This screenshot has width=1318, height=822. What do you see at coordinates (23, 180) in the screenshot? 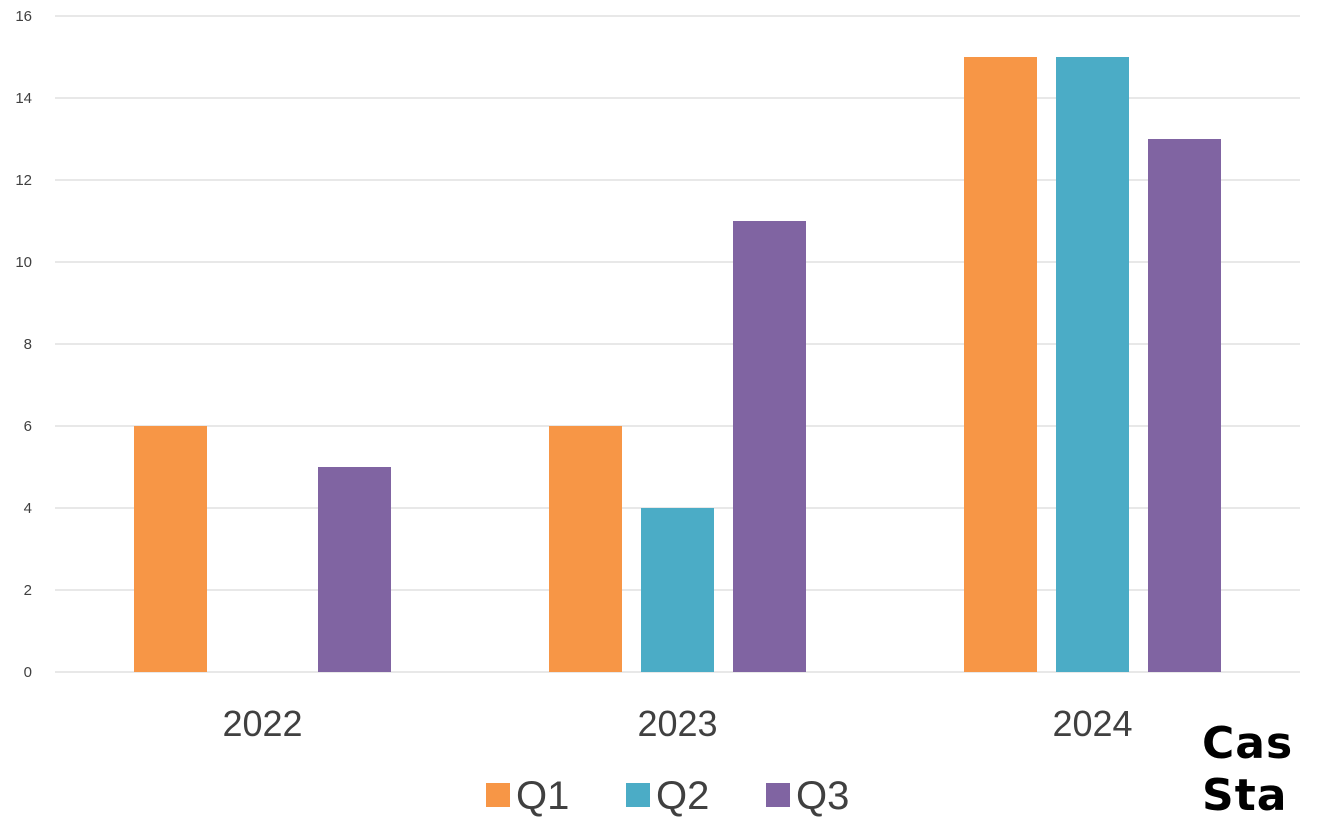
I see `y-tick-label: 12` at bounding box center [23, 180].